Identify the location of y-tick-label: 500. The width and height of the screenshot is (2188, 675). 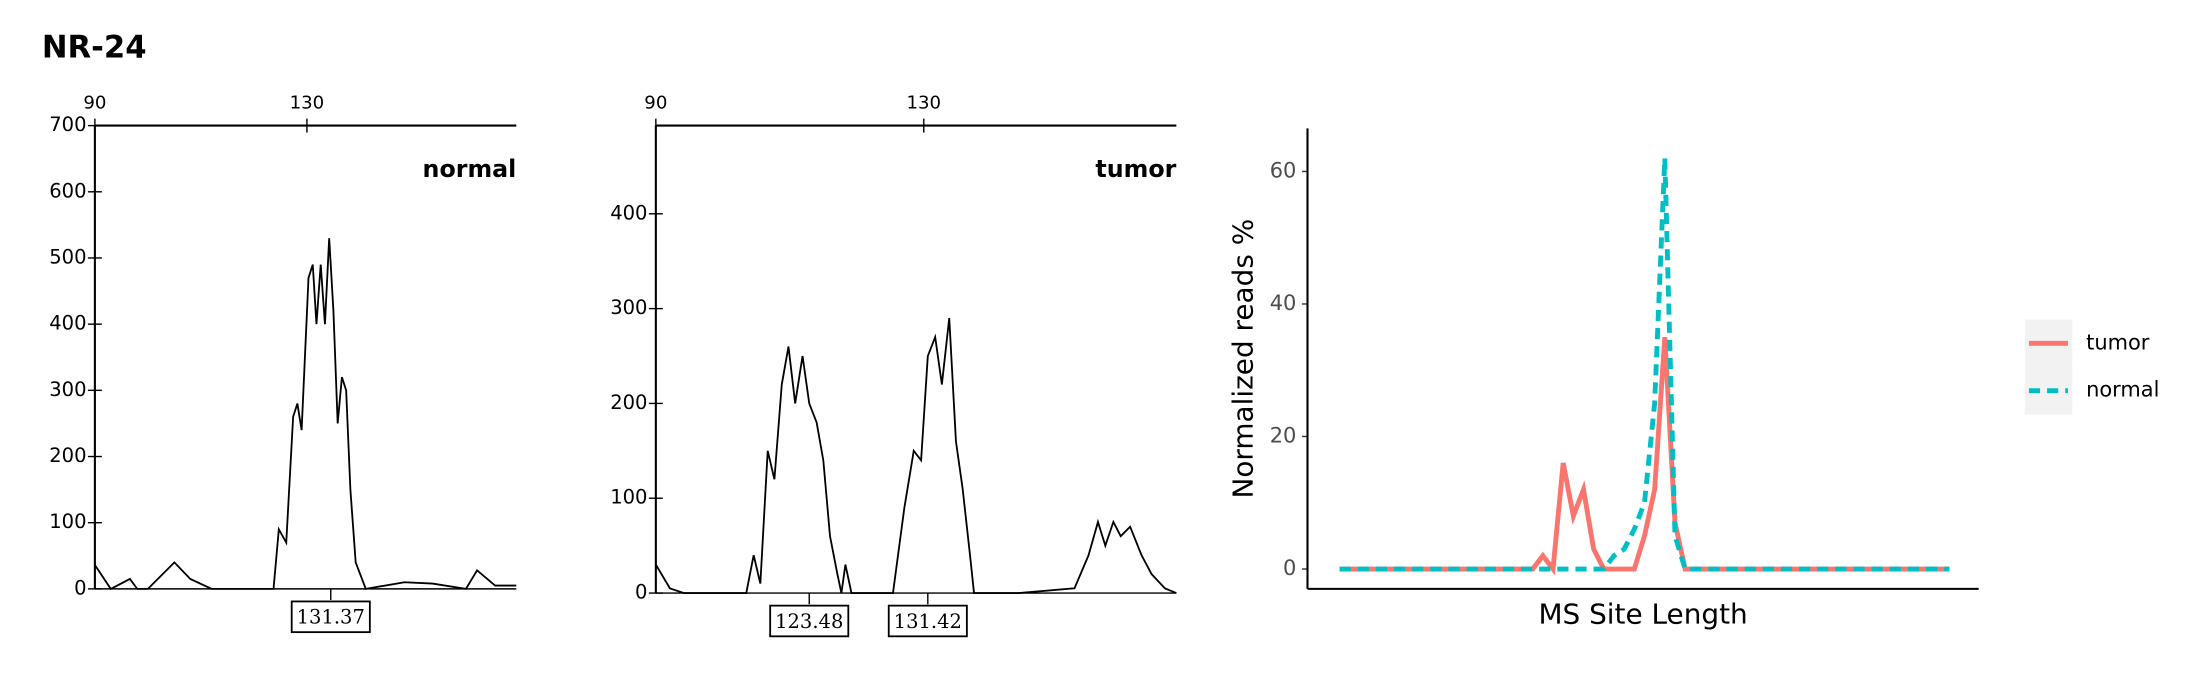
(67, 256).